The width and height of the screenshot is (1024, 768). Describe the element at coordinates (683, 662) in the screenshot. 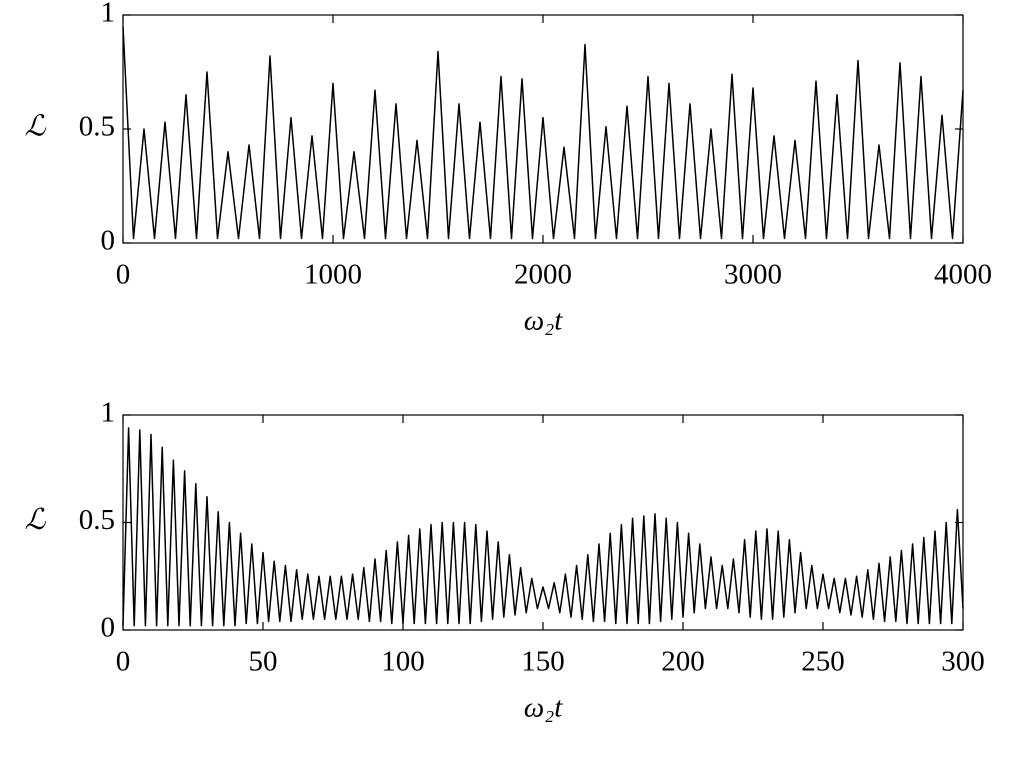

I see `x-tick-label: 200` at that location.